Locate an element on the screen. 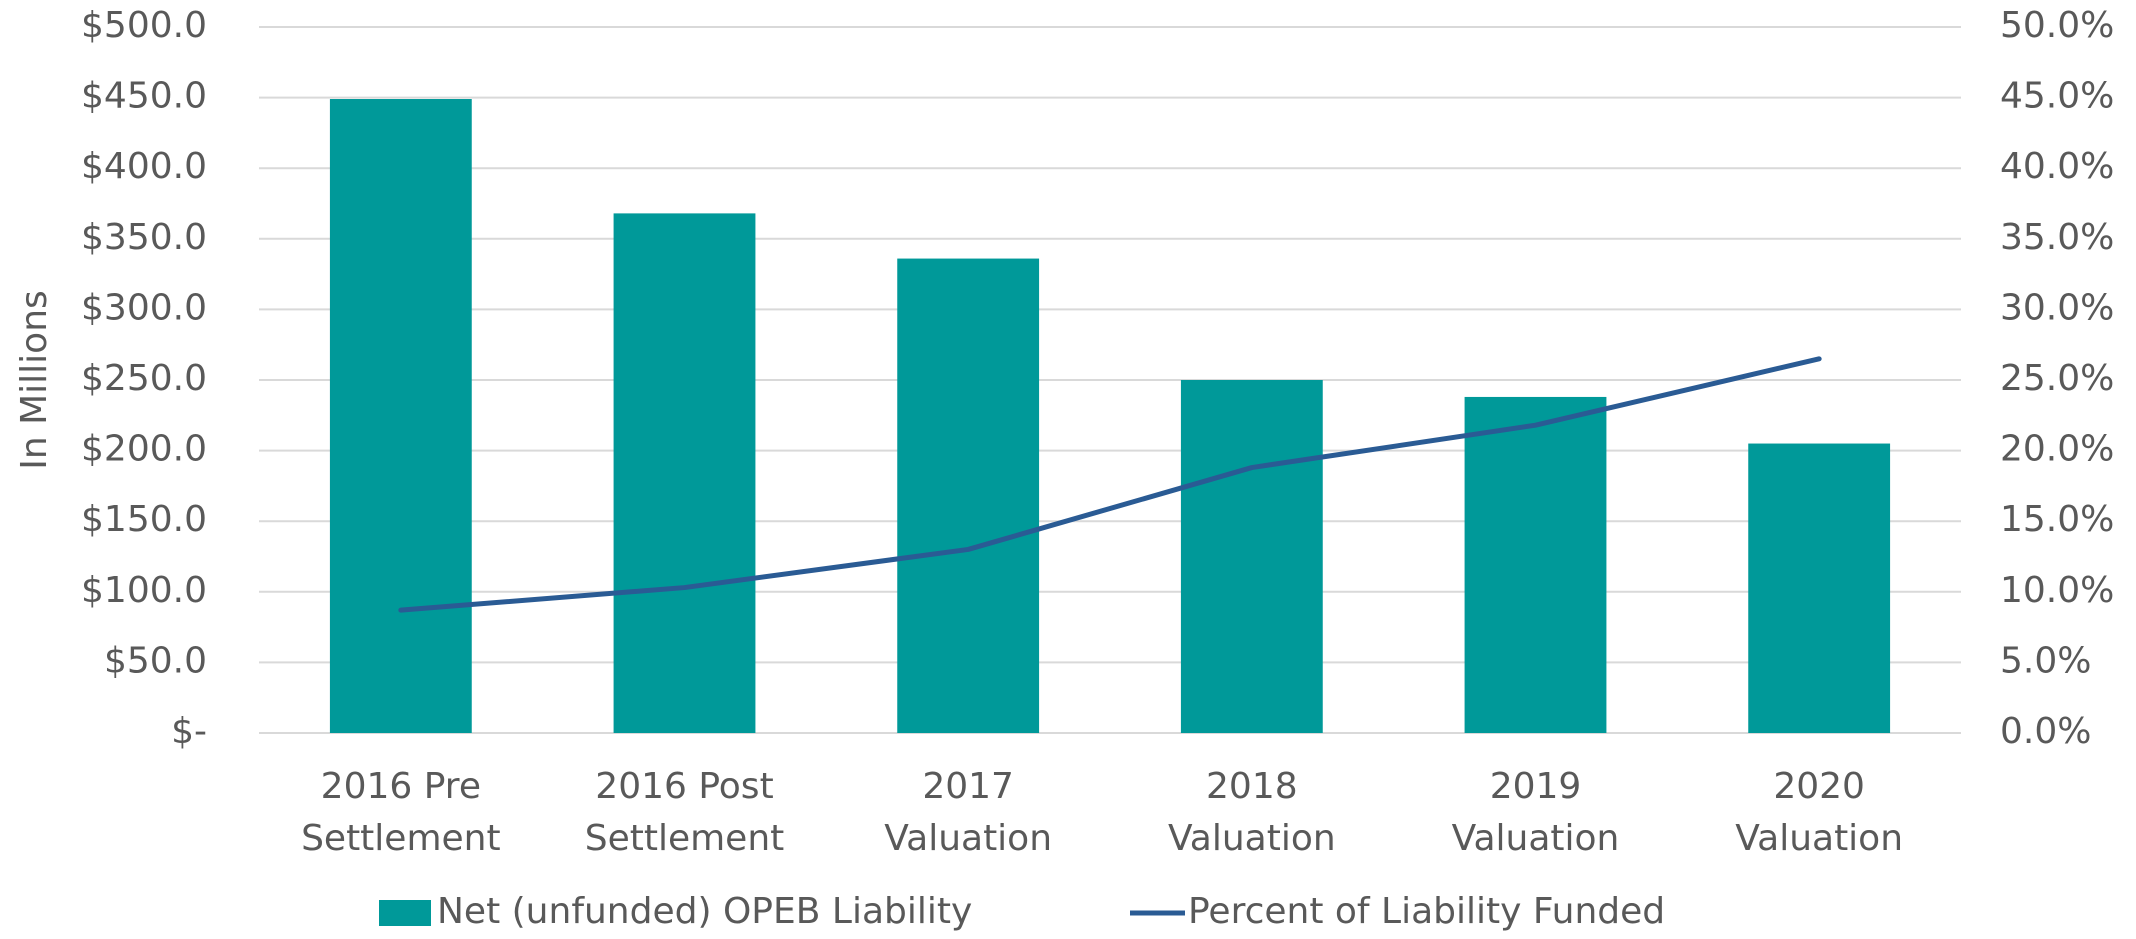 The height and width of the screenshot is (939, 2136). y-tick-label: $450.0 is located at coordinates (144, 96).